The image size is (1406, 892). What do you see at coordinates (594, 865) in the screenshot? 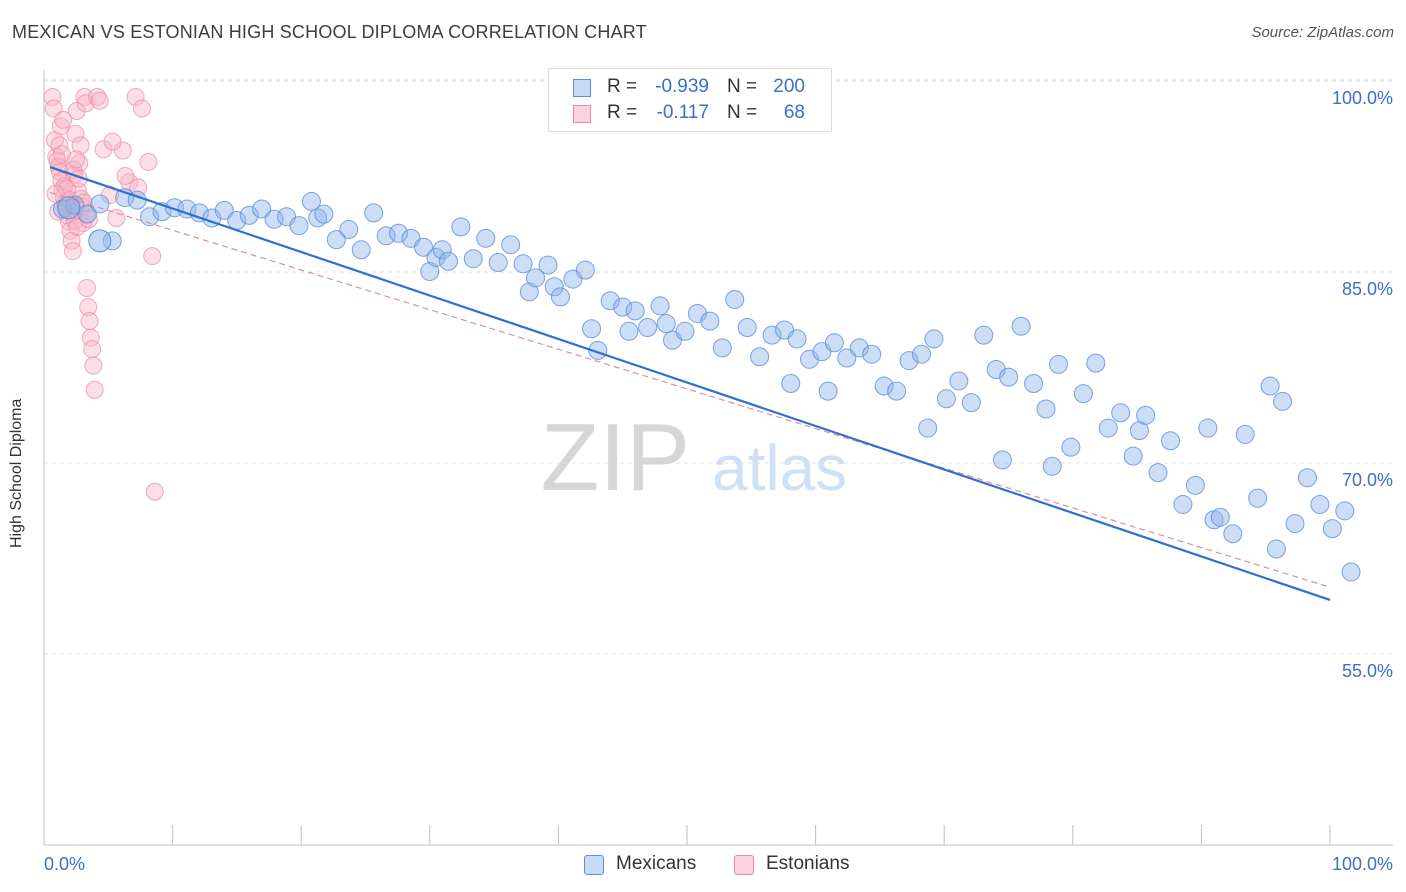
I see `mexicans-legend-swatch` at bounding box center [594, 865].